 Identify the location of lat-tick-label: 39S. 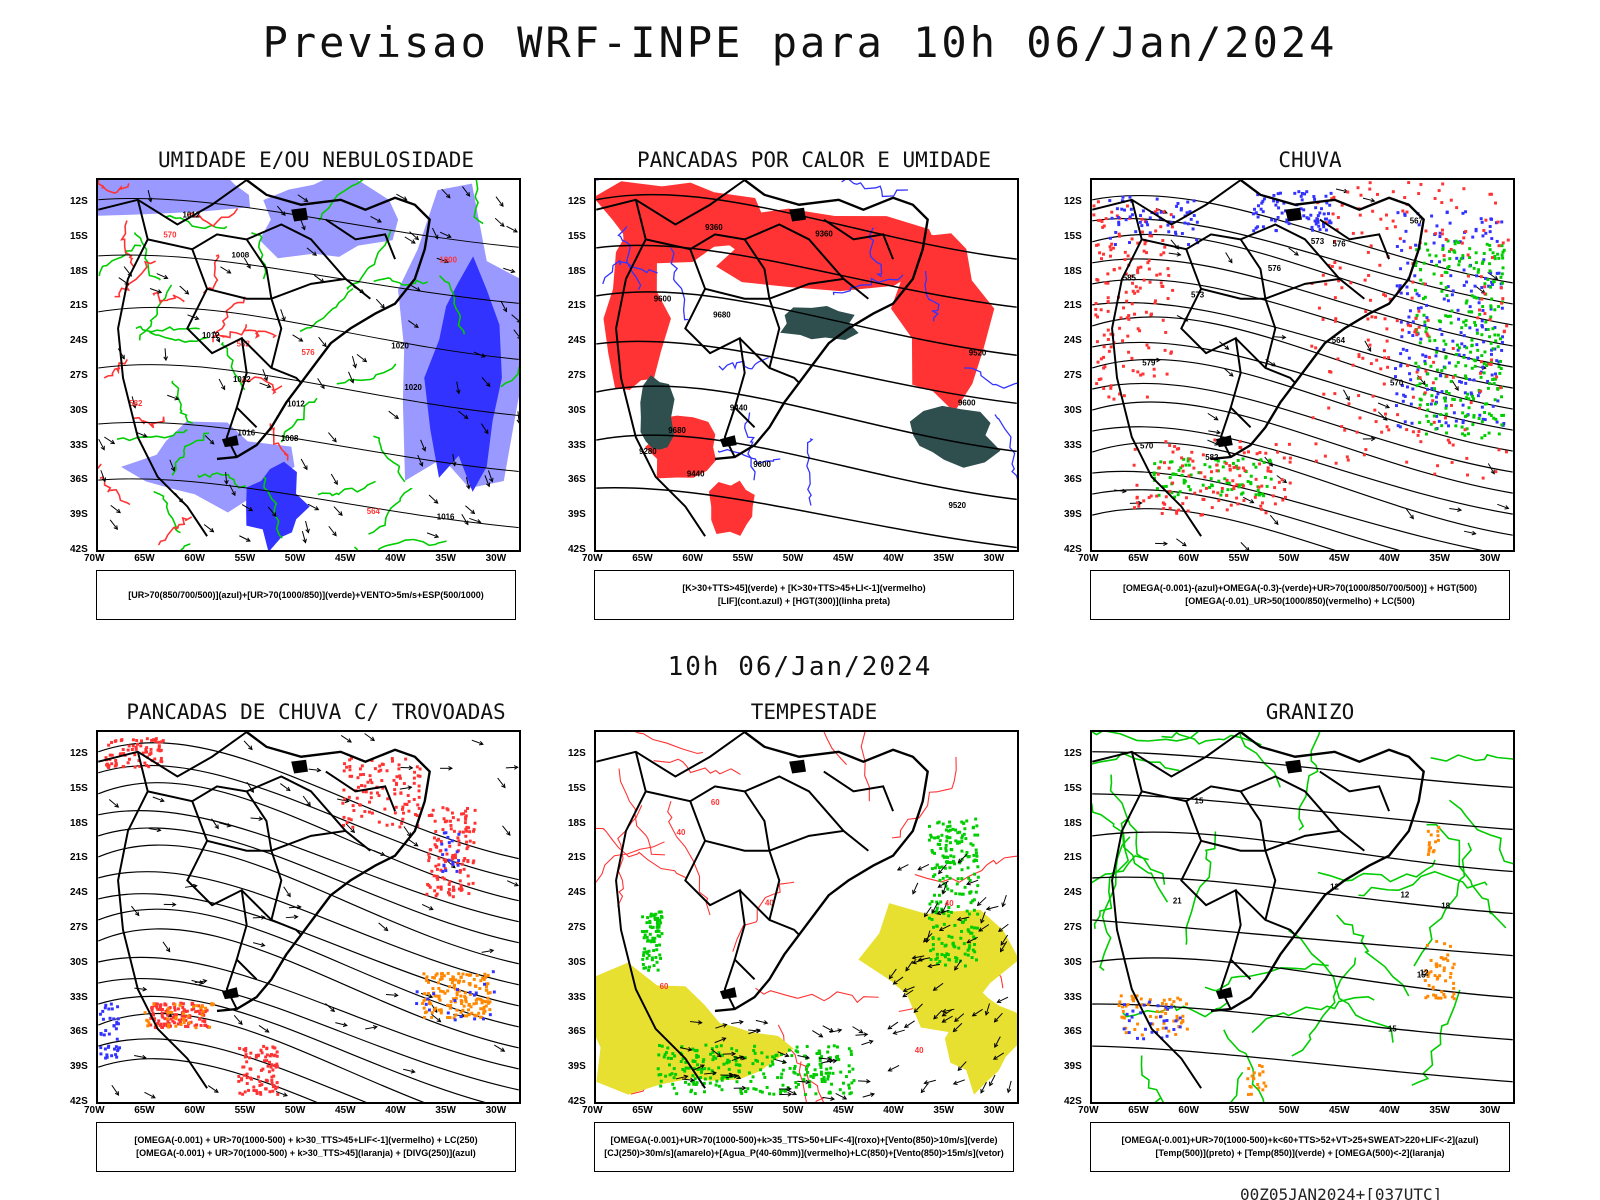
(577, 515).